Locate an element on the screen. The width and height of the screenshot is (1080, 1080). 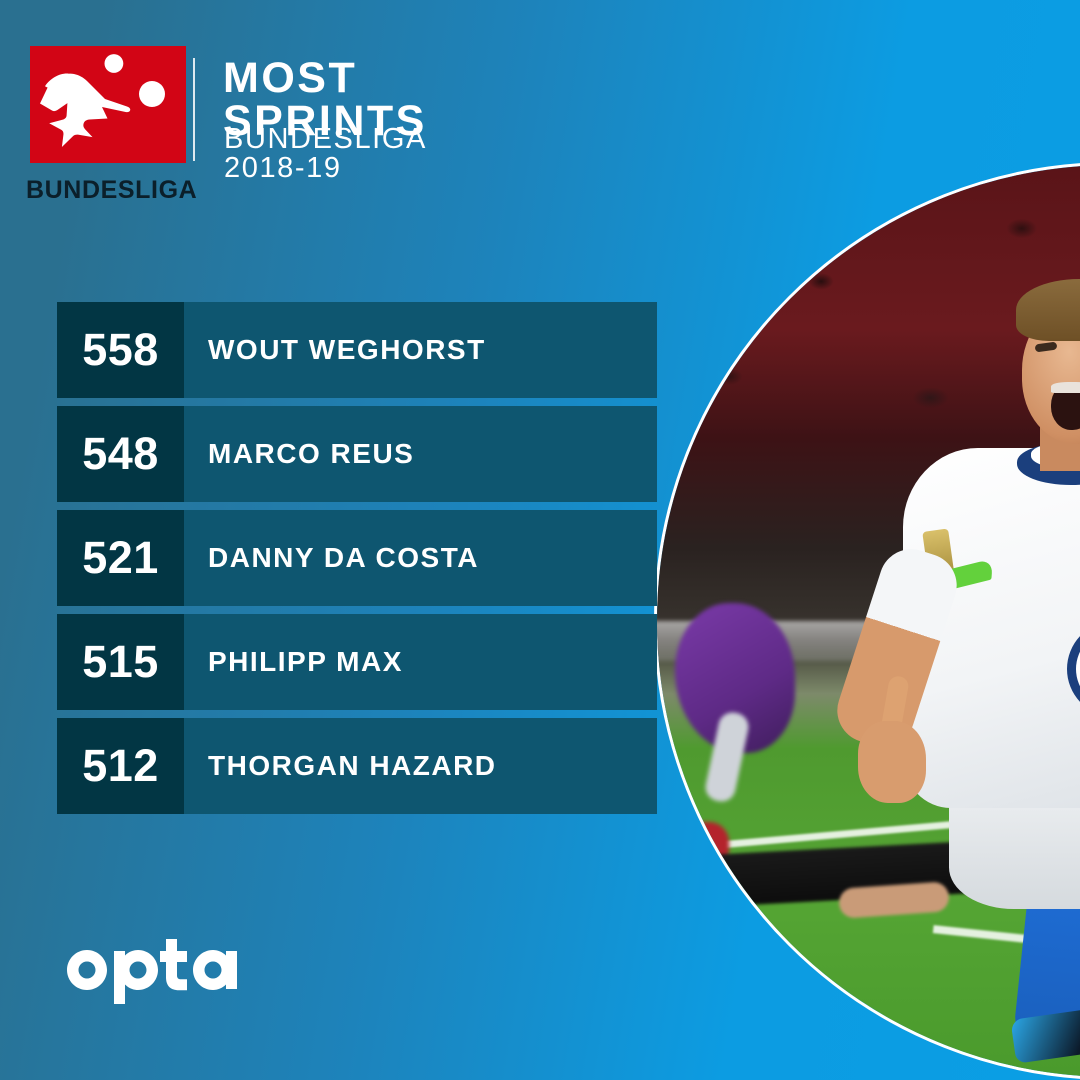
player-hair is located at coordinates (1048, 310).